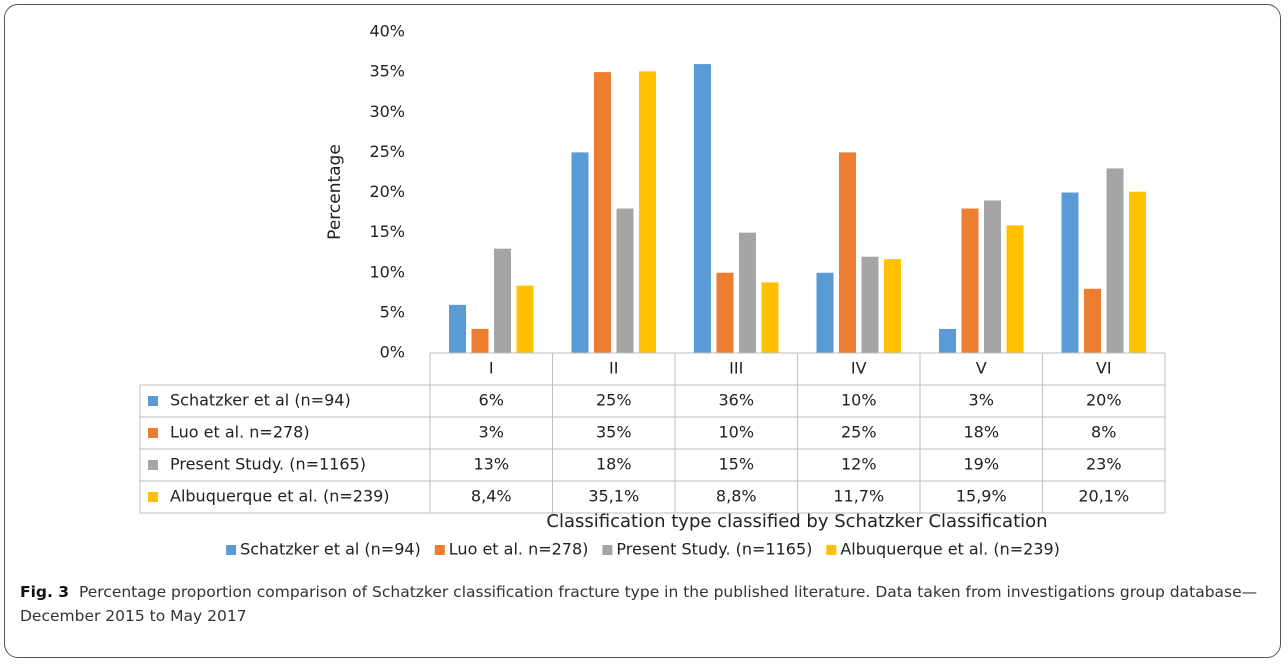  I want to click on legend-label: Luo et al. n=278), so click(519, 549).